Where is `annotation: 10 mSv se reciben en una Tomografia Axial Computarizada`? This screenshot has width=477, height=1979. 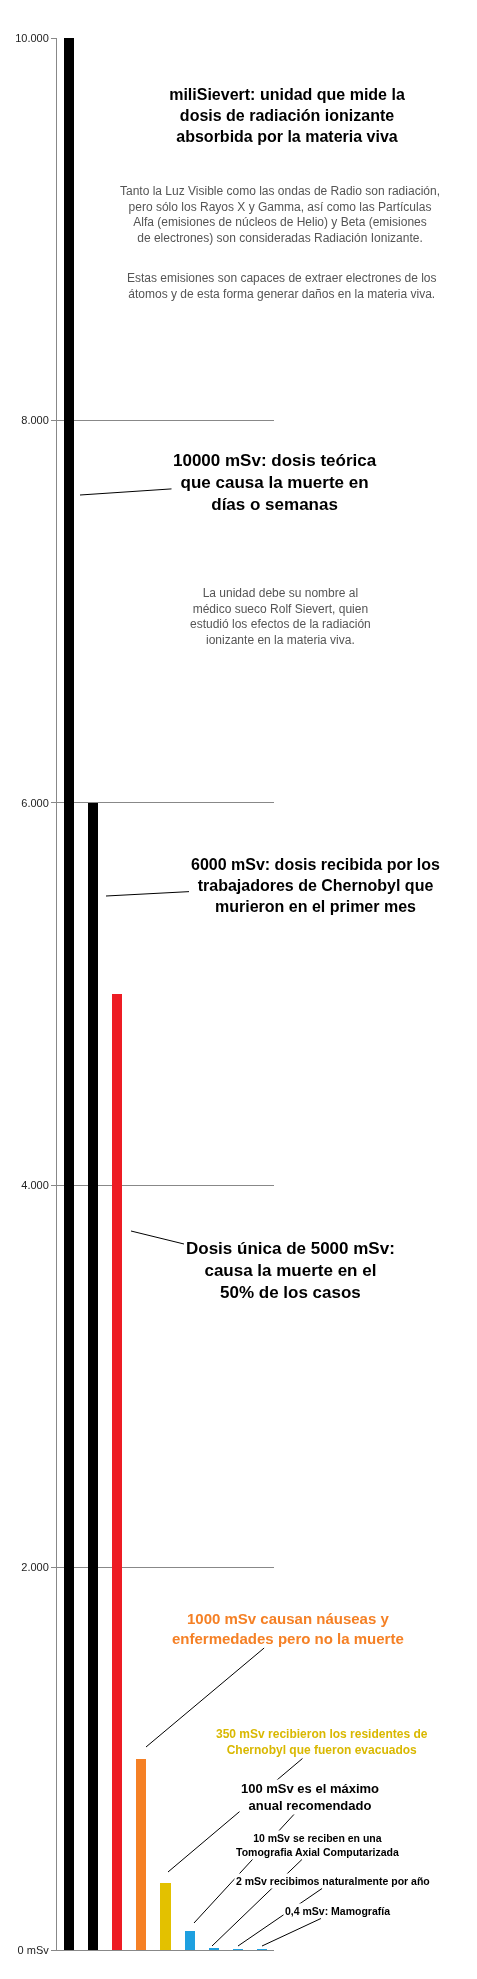
annotation: 10 mSv se reciben en una Tomografia Axial Computarizada is located at coordinates (317, 1845).